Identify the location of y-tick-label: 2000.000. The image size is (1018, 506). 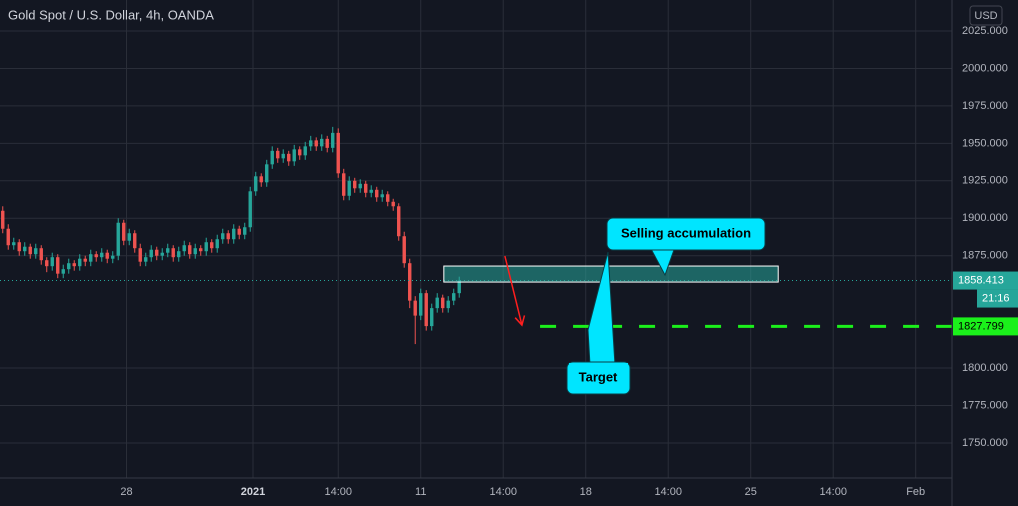
(985, 68).